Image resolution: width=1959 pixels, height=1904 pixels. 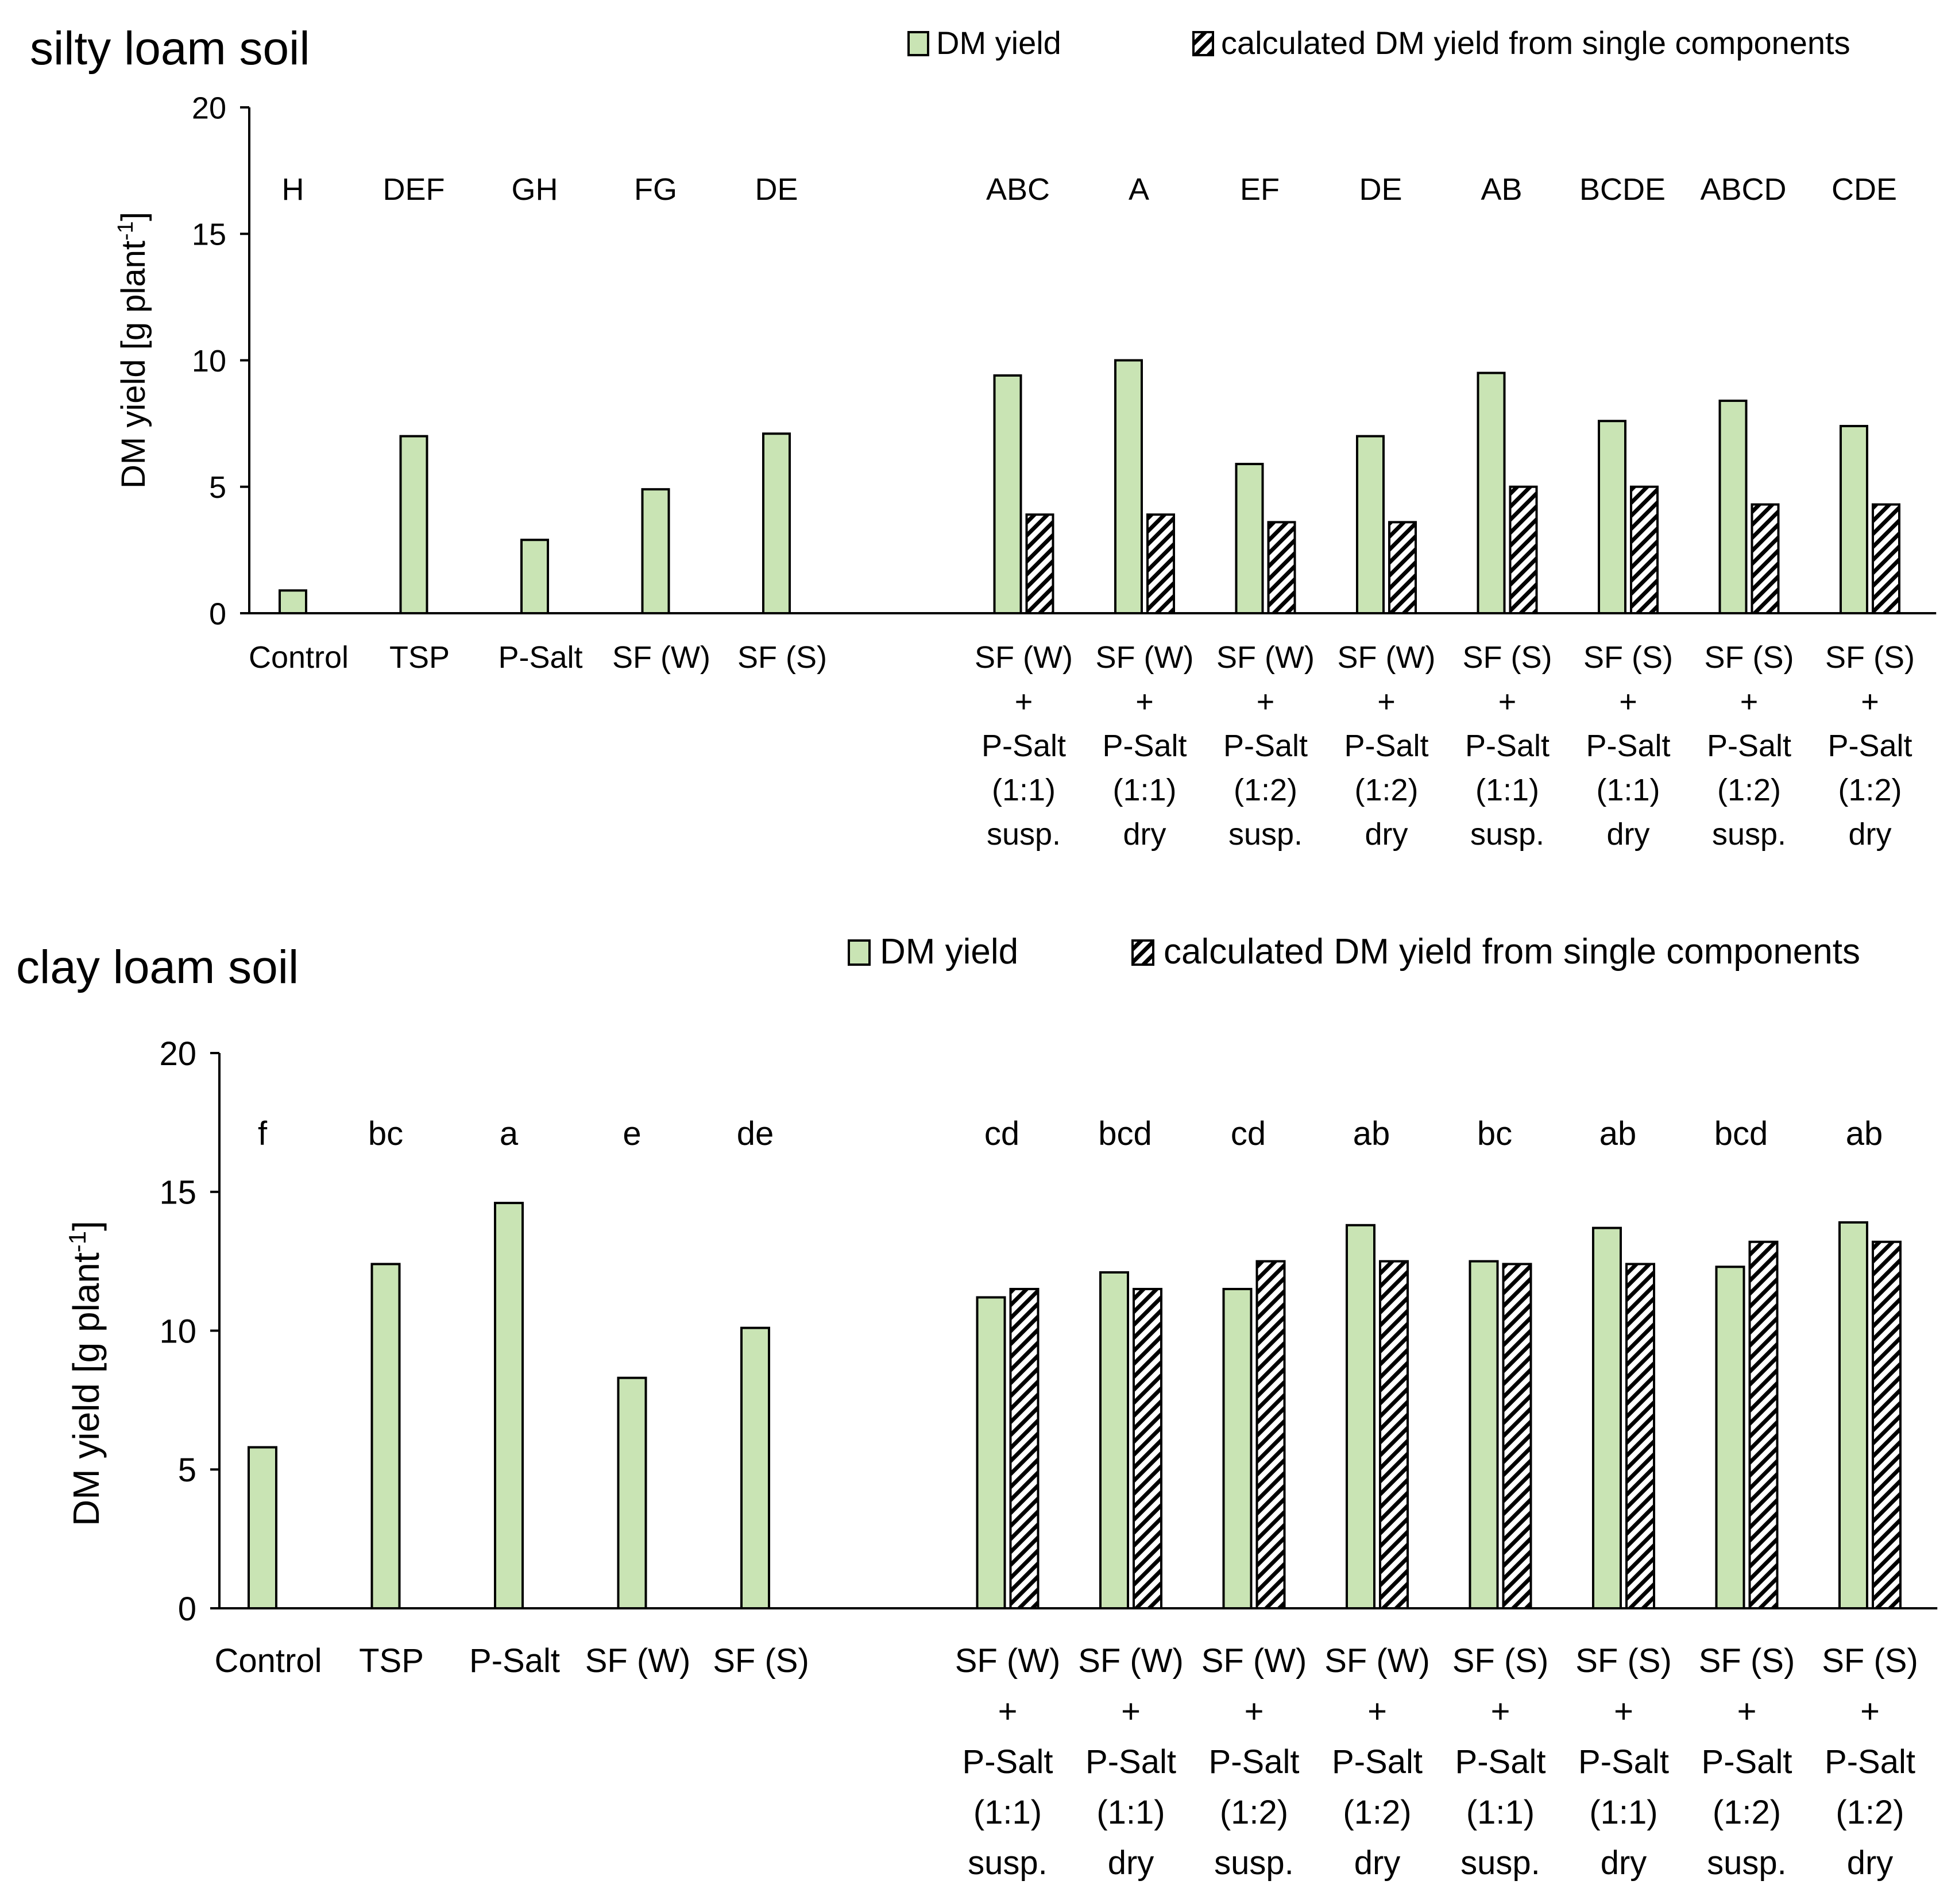 I want to click on y-axis-label-text: DM yield [g plant, so click(x=86, y=1389).